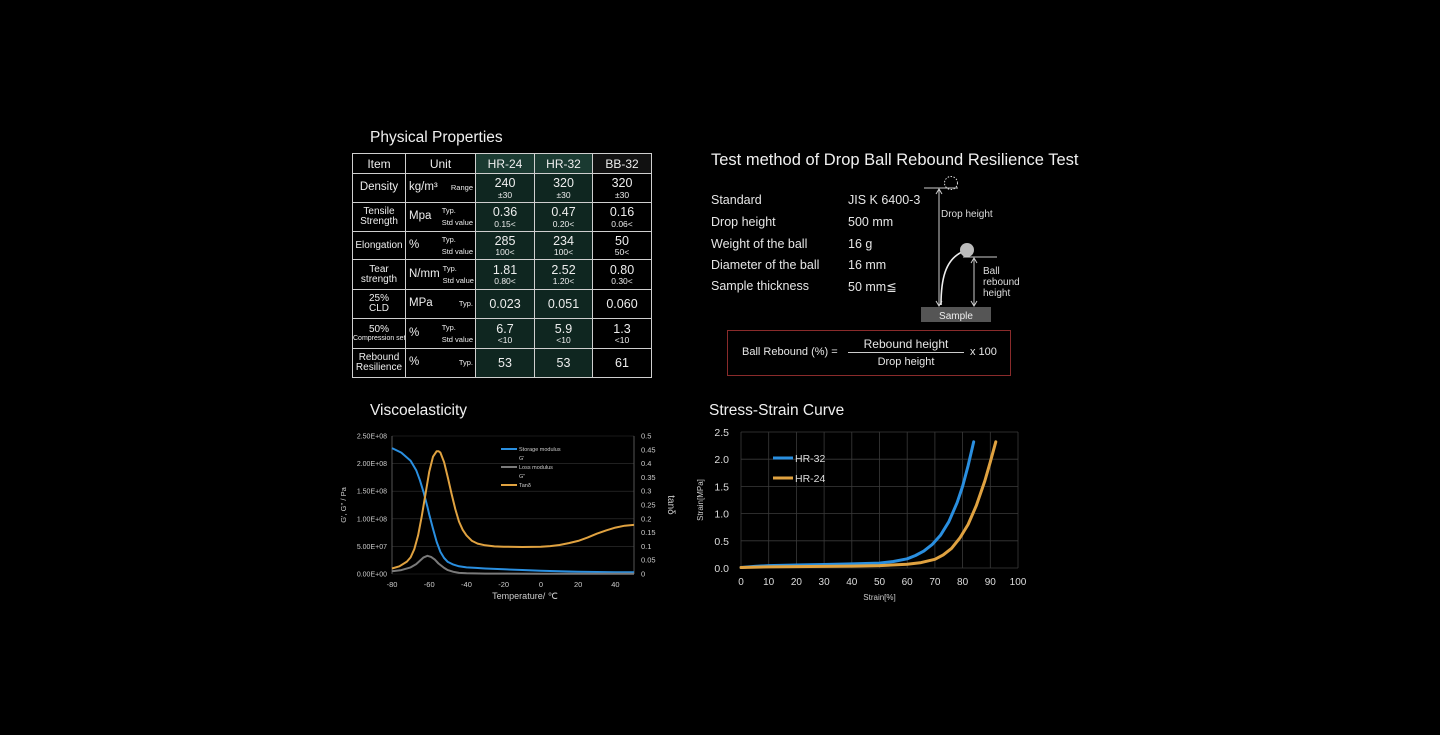  What do you see at coordinates (563, 223) in the screenshot?
I see `value-sub: 0.20<` at bounding box center [563, 223].